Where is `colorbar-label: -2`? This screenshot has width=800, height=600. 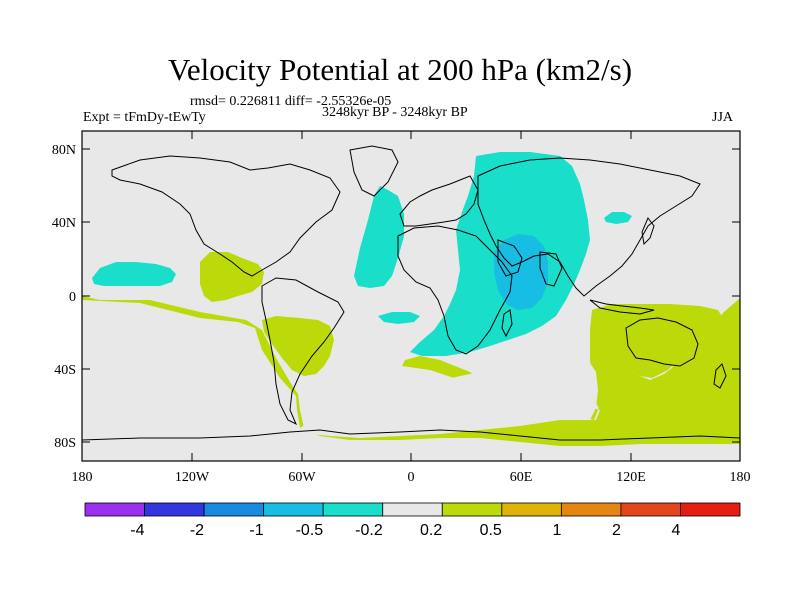 colorbar-label: -2 is located at coordinates (197, 530).